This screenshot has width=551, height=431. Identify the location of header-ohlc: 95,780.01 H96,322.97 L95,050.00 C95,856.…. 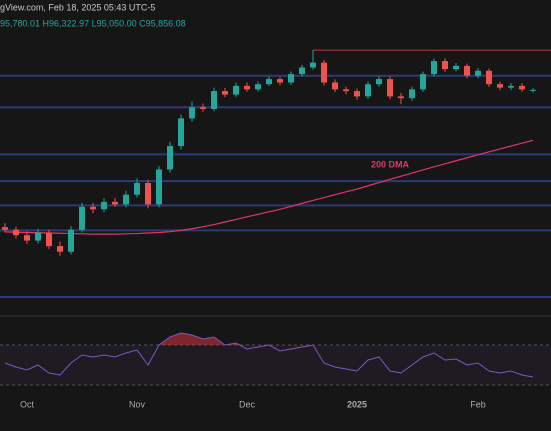
(93, 23).